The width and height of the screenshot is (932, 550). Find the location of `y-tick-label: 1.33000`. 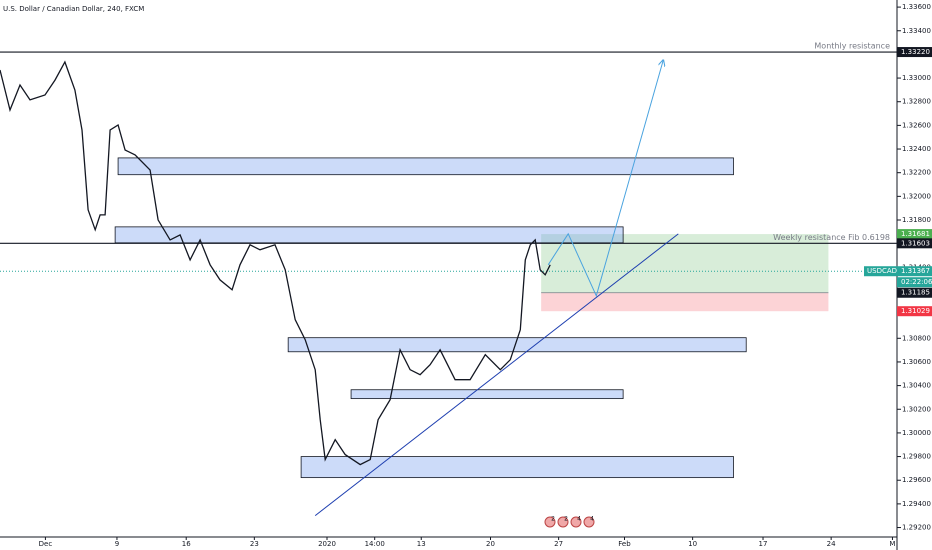

y-tick-label: 1.33000 is located at coordinates (916, 78).